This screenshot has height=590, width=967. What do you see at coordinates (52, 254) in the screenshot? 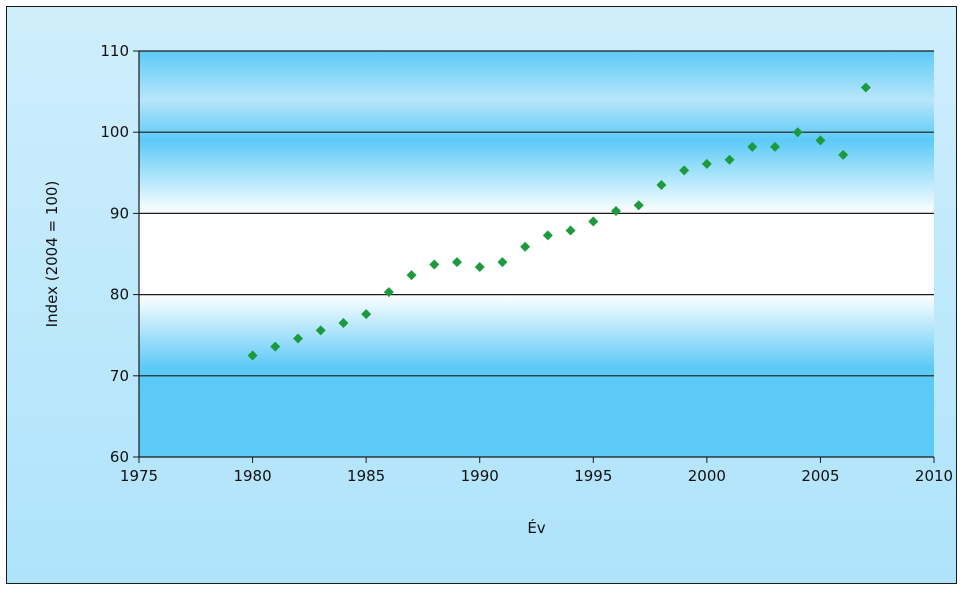
I see `y-axis-title: Index (2004 = 100)` at bounding box center [52, 254].